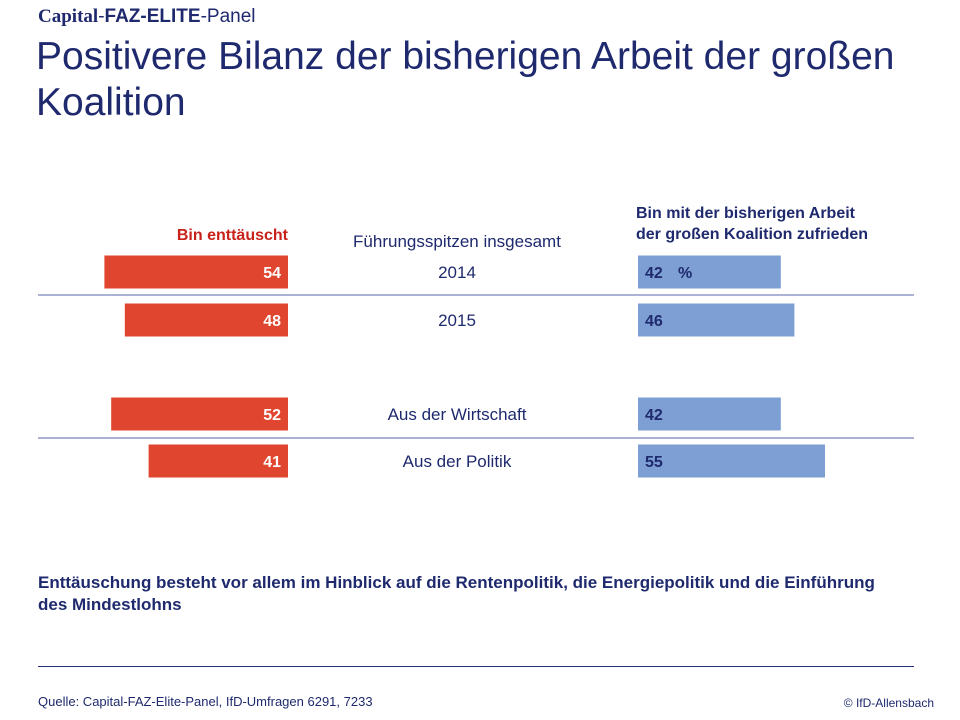 The image size is (960, 720). I want to click on category-label-1: 2014, so click(457, 272).